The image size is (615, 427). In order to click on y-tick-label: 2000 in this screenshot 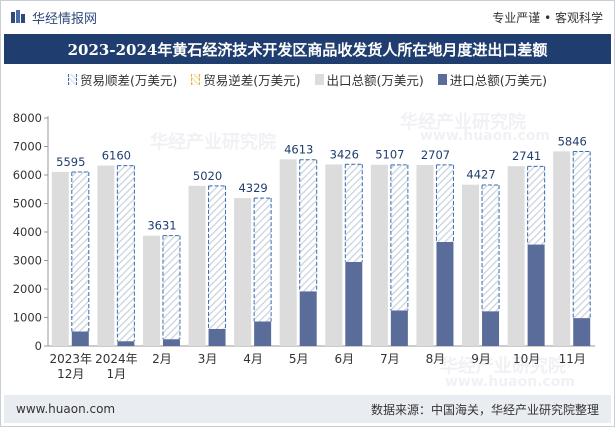, I will do `click(27, 289)`.